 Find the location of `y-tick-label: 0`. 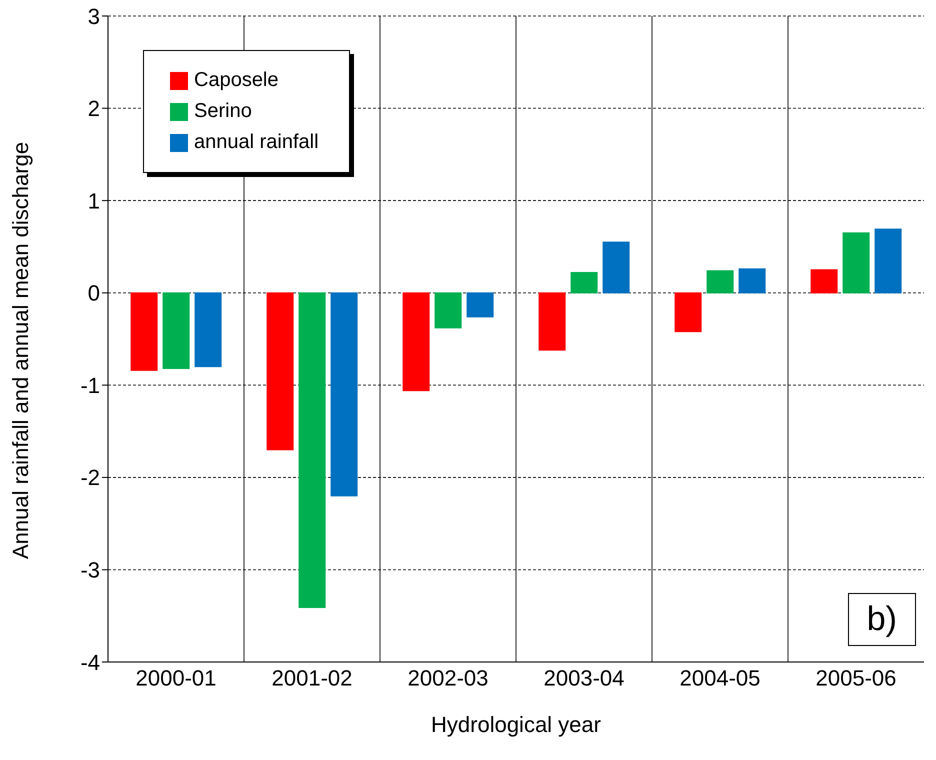

y-tick-label: 0 is located at coordinates (94, 293).